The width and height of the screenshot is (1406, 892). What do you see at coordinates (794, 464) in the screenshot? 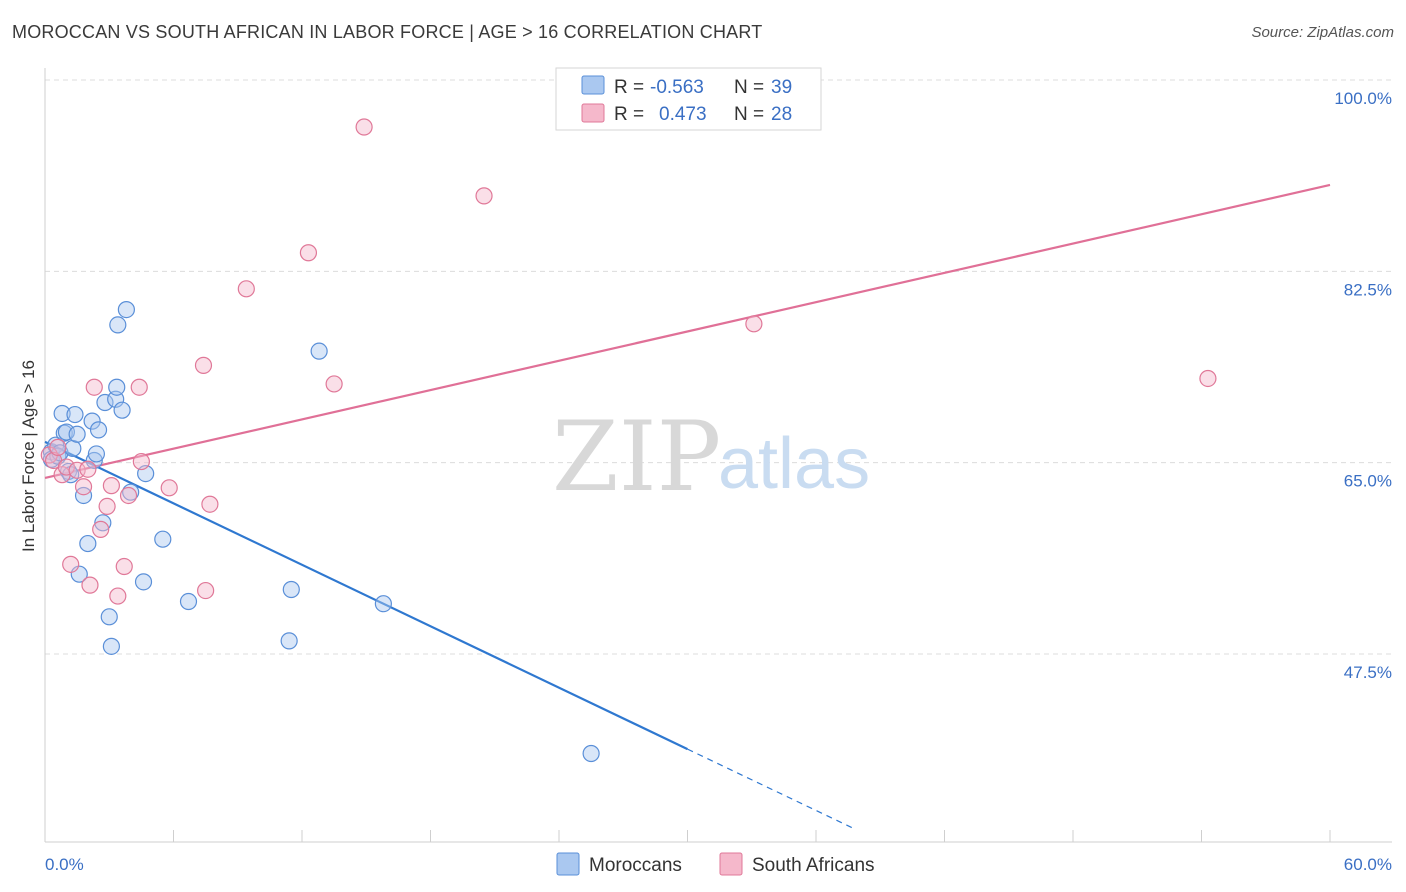
I see `watermark-atlas: atlas` at bounding box center [794, 464].